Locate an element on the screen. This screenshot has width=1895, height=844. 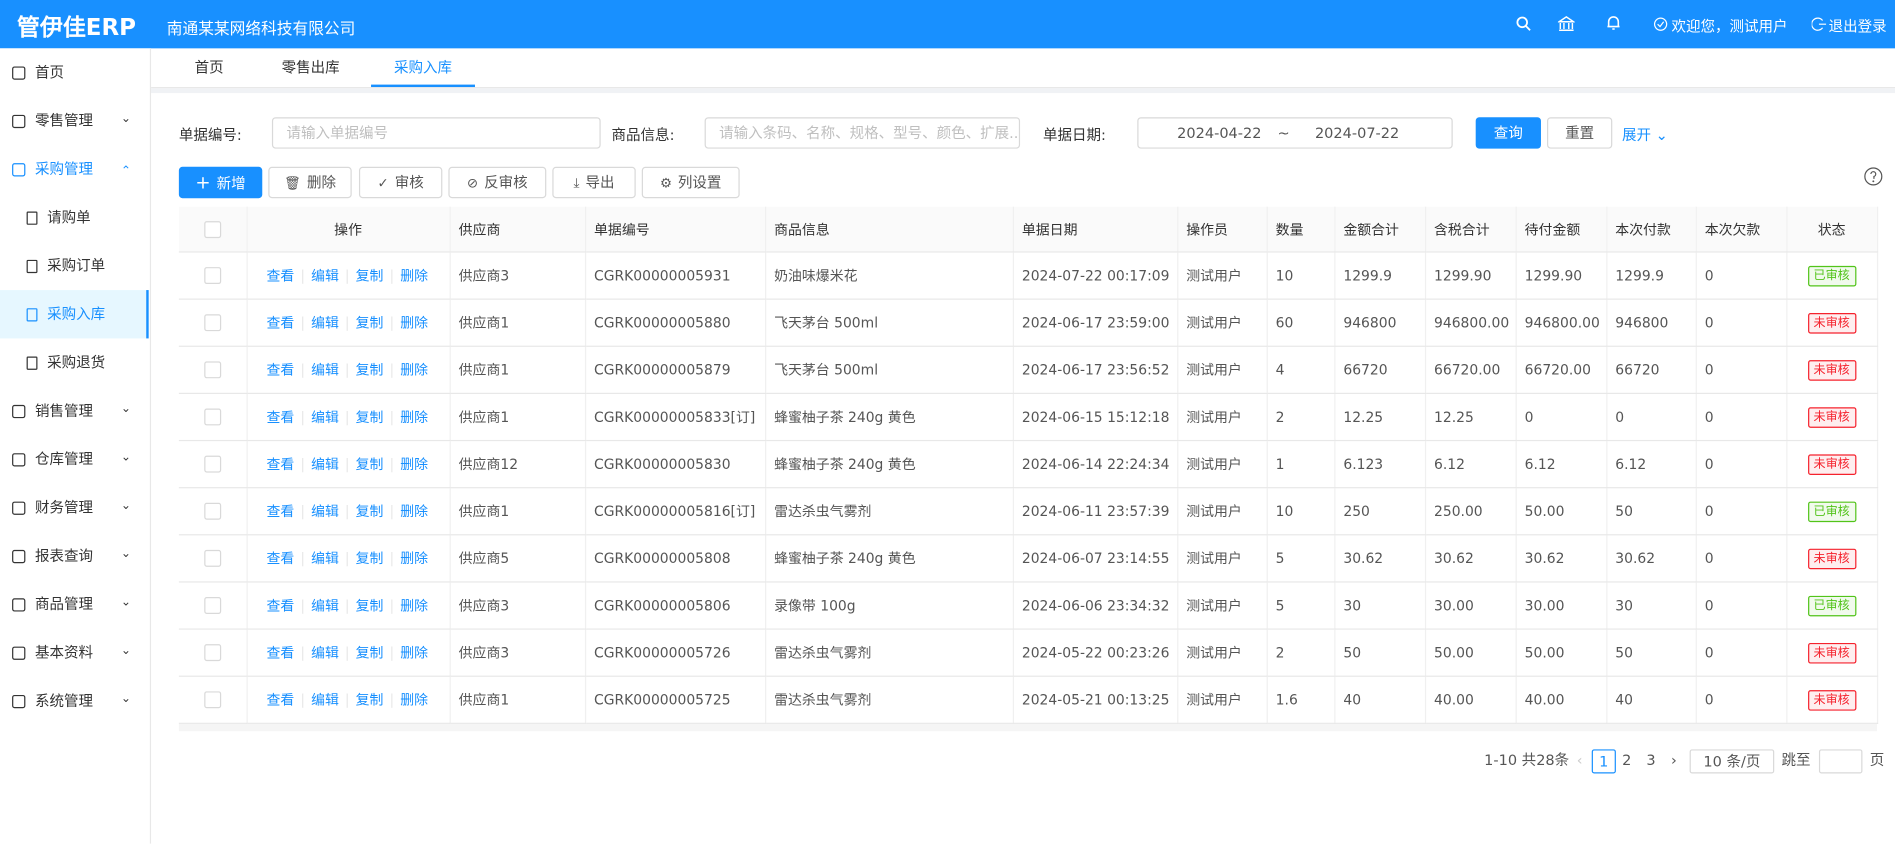
page-number: 1 is located at coordinates (1603, 761).